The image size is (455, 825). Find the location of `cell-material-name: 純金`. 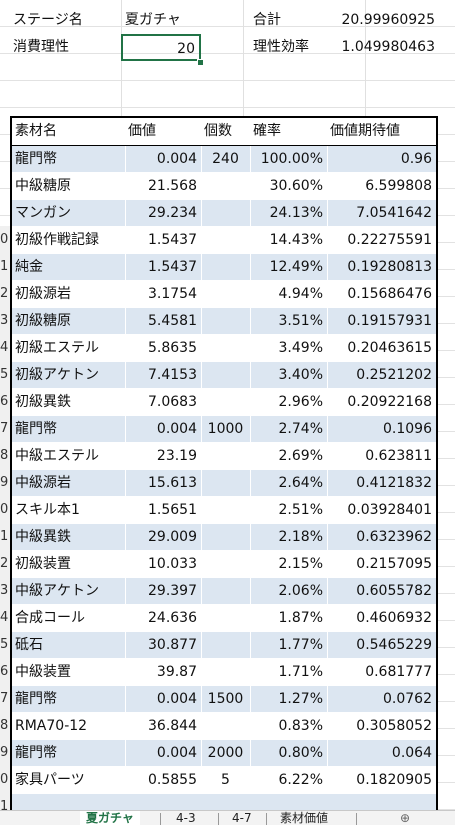

cell-material-name: 純金 is located at coordinates (29, 267).